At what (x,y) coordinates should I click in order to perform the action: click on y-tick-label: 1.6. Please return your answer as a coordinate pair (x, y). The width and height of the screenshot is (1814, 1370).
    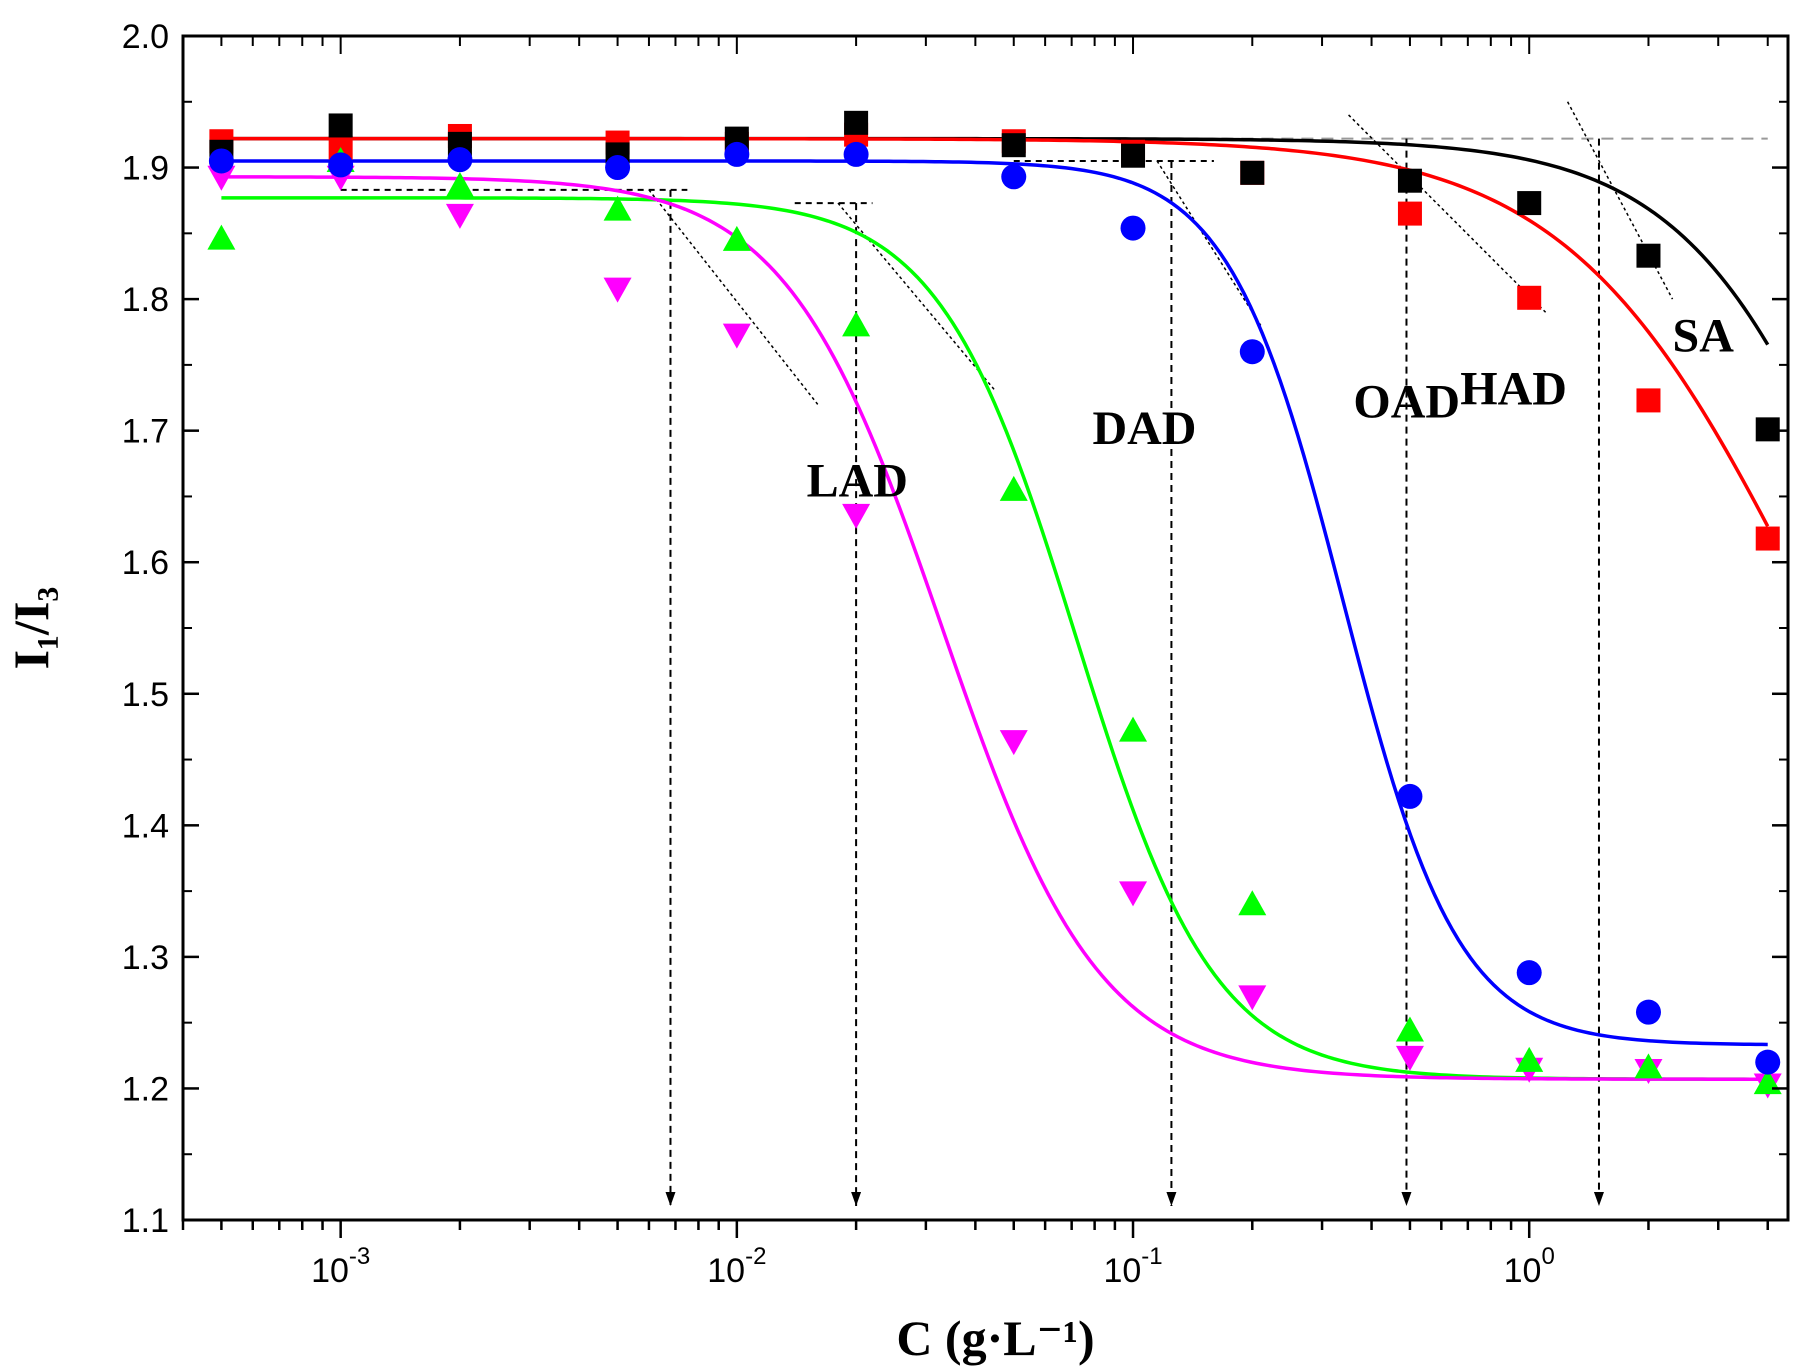
    Looking at the image, I should click on (145, 563).